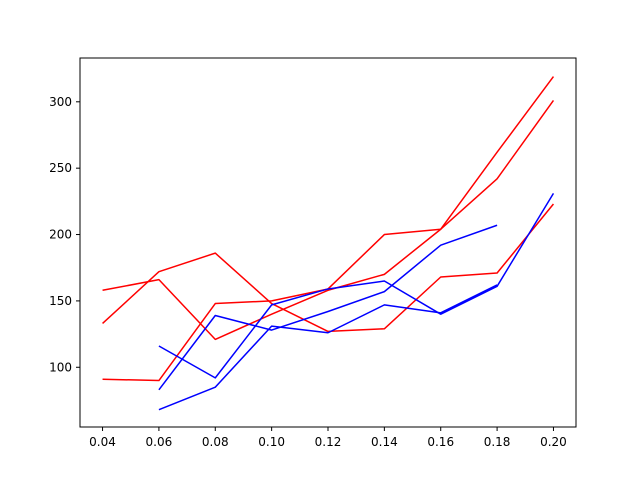  Describe the element at coordinates (60, 367) in the screenshot. I see `y-tick-label: 100` at that location.